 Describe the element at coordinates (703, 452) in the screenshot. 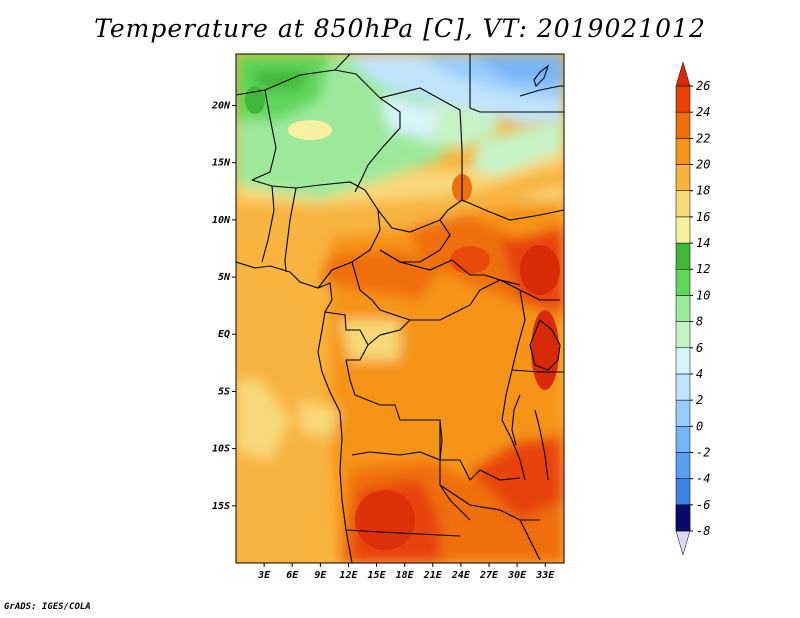

I see `colorbar-label: -2` at that location.